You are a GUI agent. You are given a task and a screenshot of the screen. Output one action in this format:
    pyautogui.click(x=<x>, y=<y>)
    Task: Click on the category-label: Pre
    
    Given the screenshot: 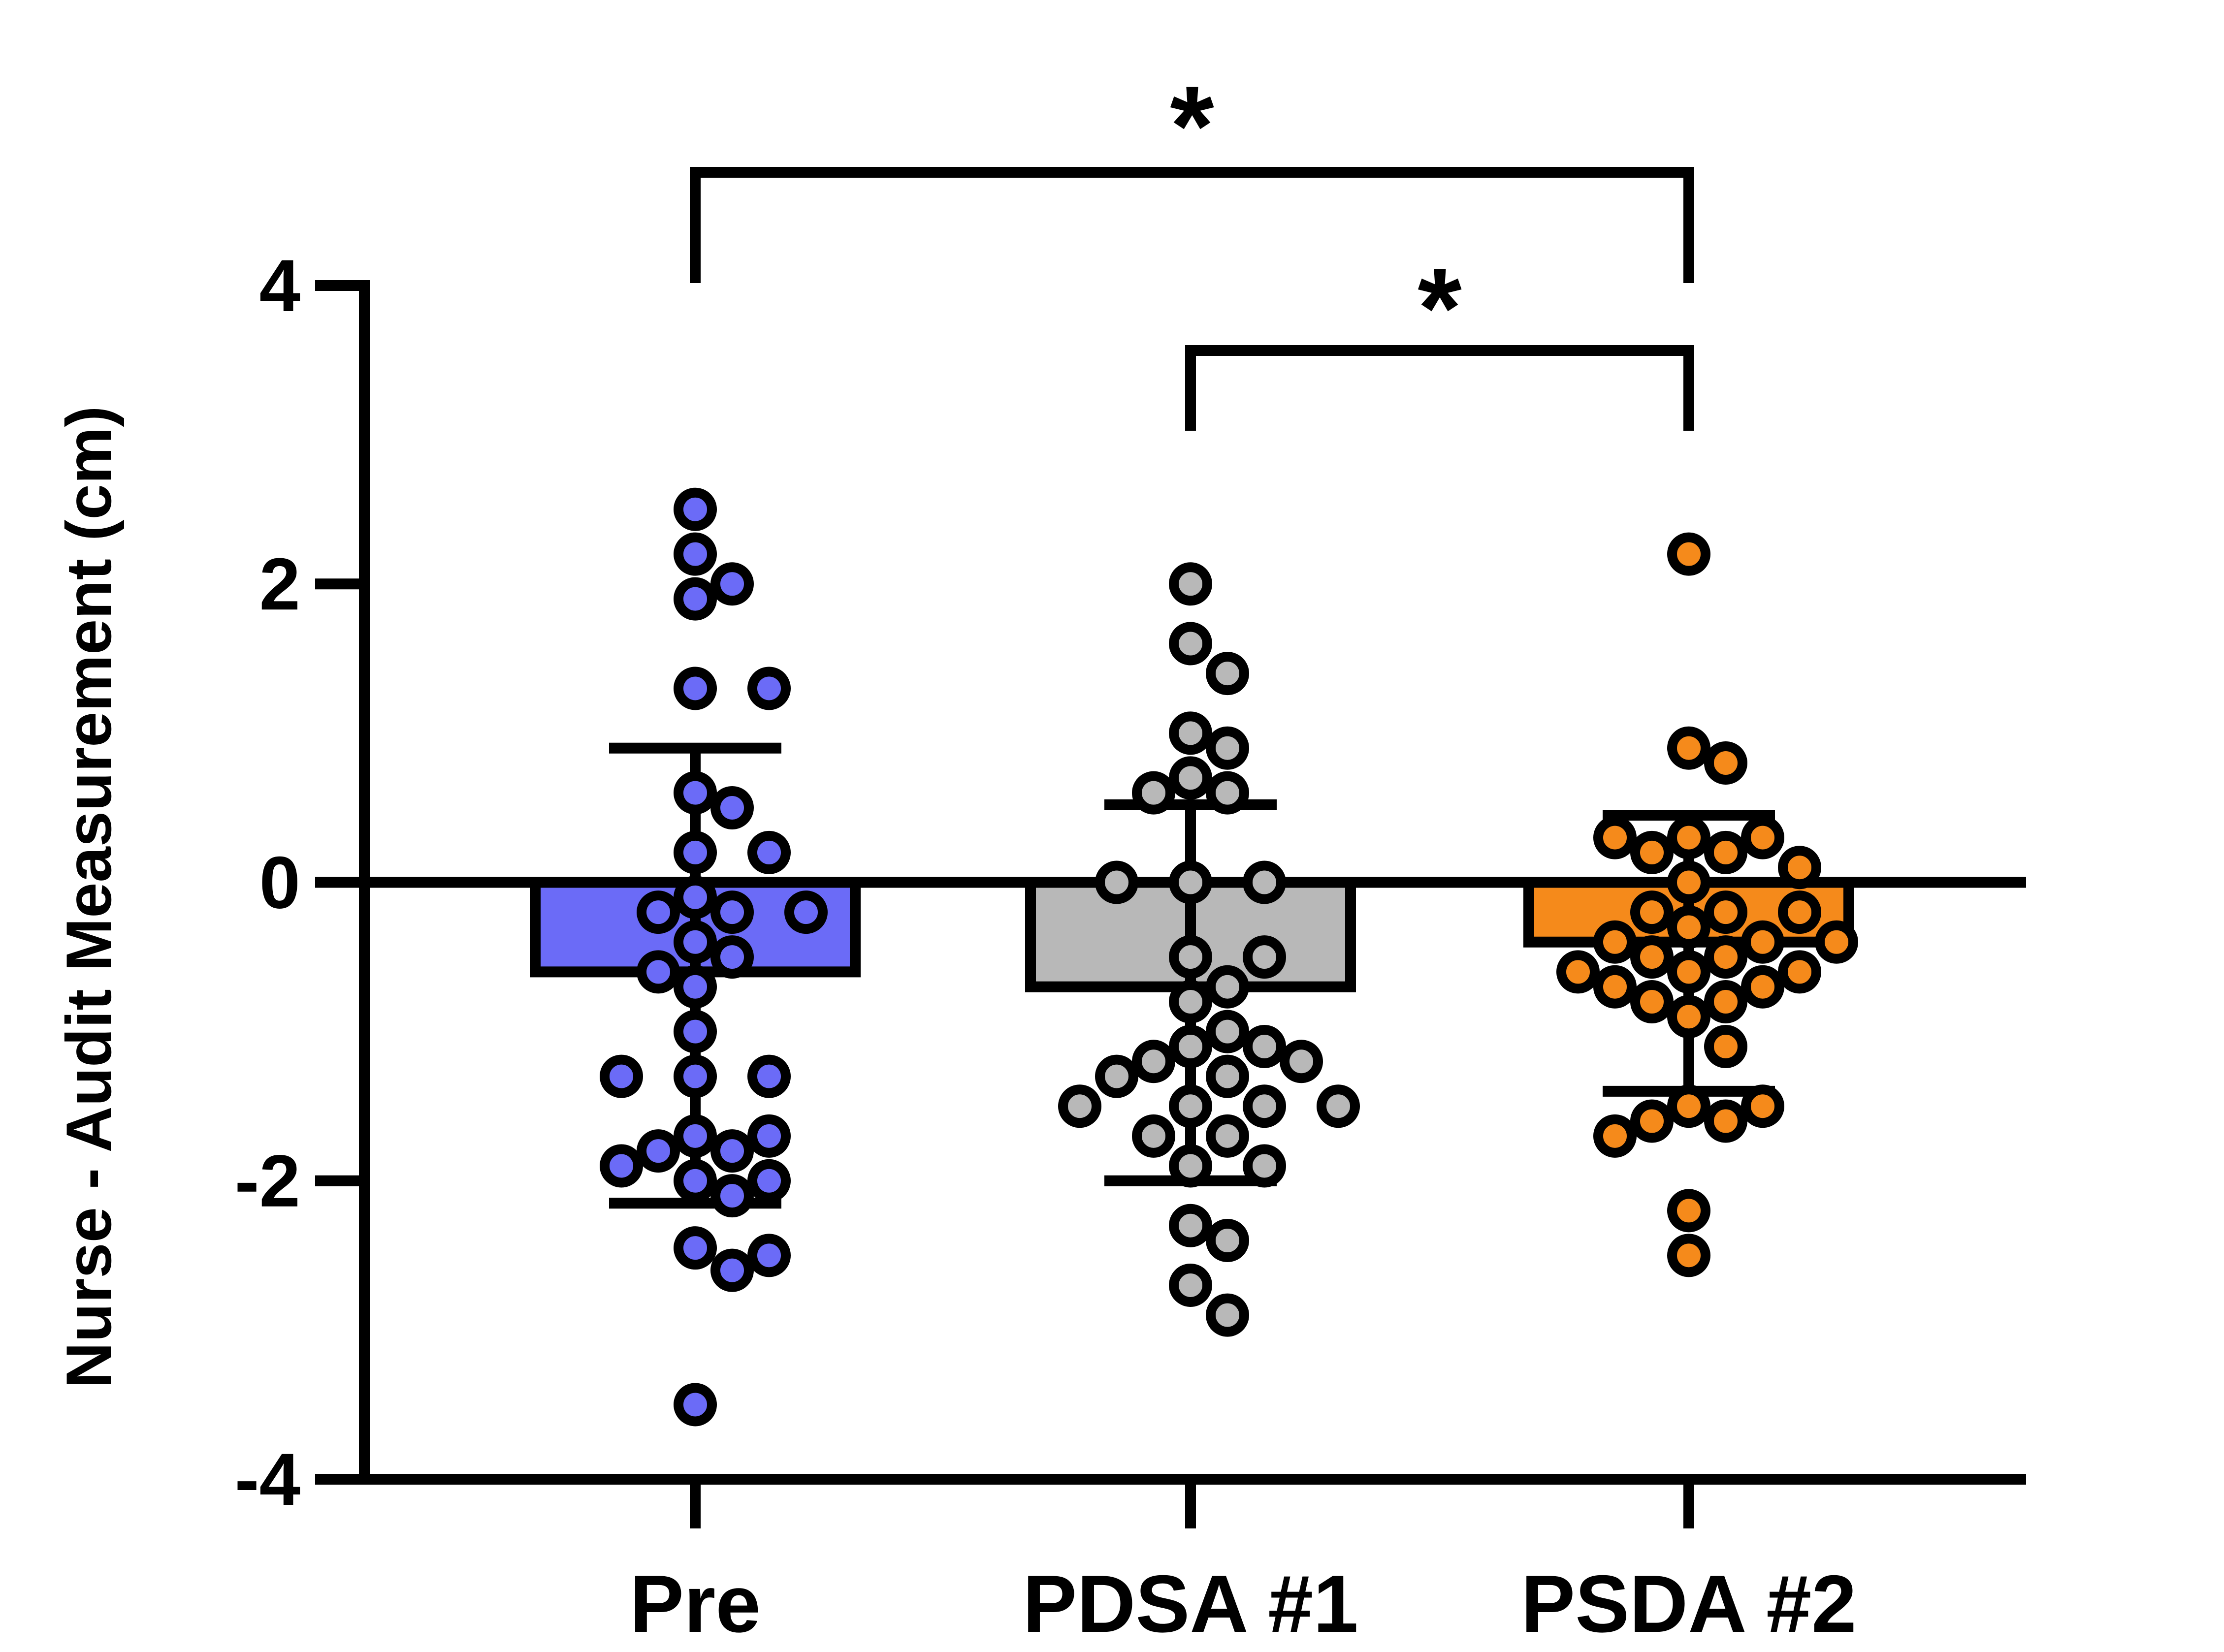 What is the action you would take?
    pyautogui.click(x=695, y=1603)
    